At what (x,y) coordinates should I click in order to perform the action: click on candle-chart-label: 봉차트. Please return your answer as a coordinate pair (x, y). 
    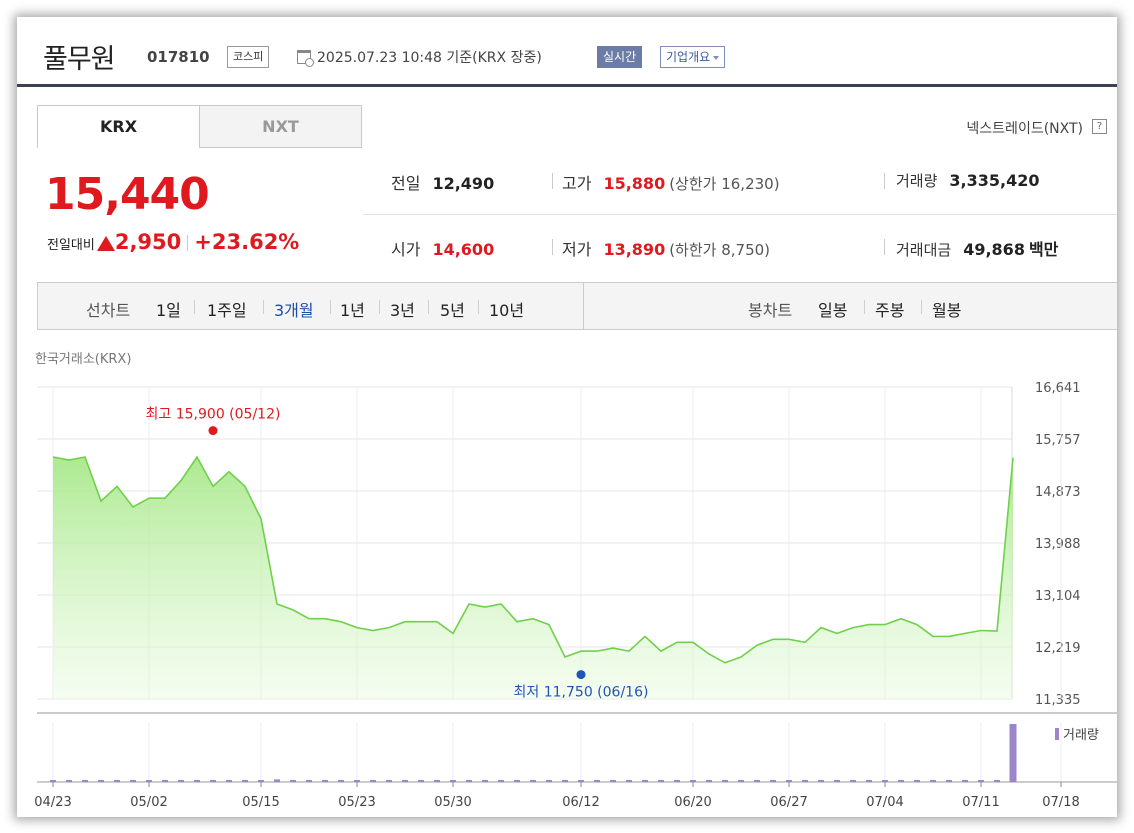
    Looking at the image, I should click on (770, 310).